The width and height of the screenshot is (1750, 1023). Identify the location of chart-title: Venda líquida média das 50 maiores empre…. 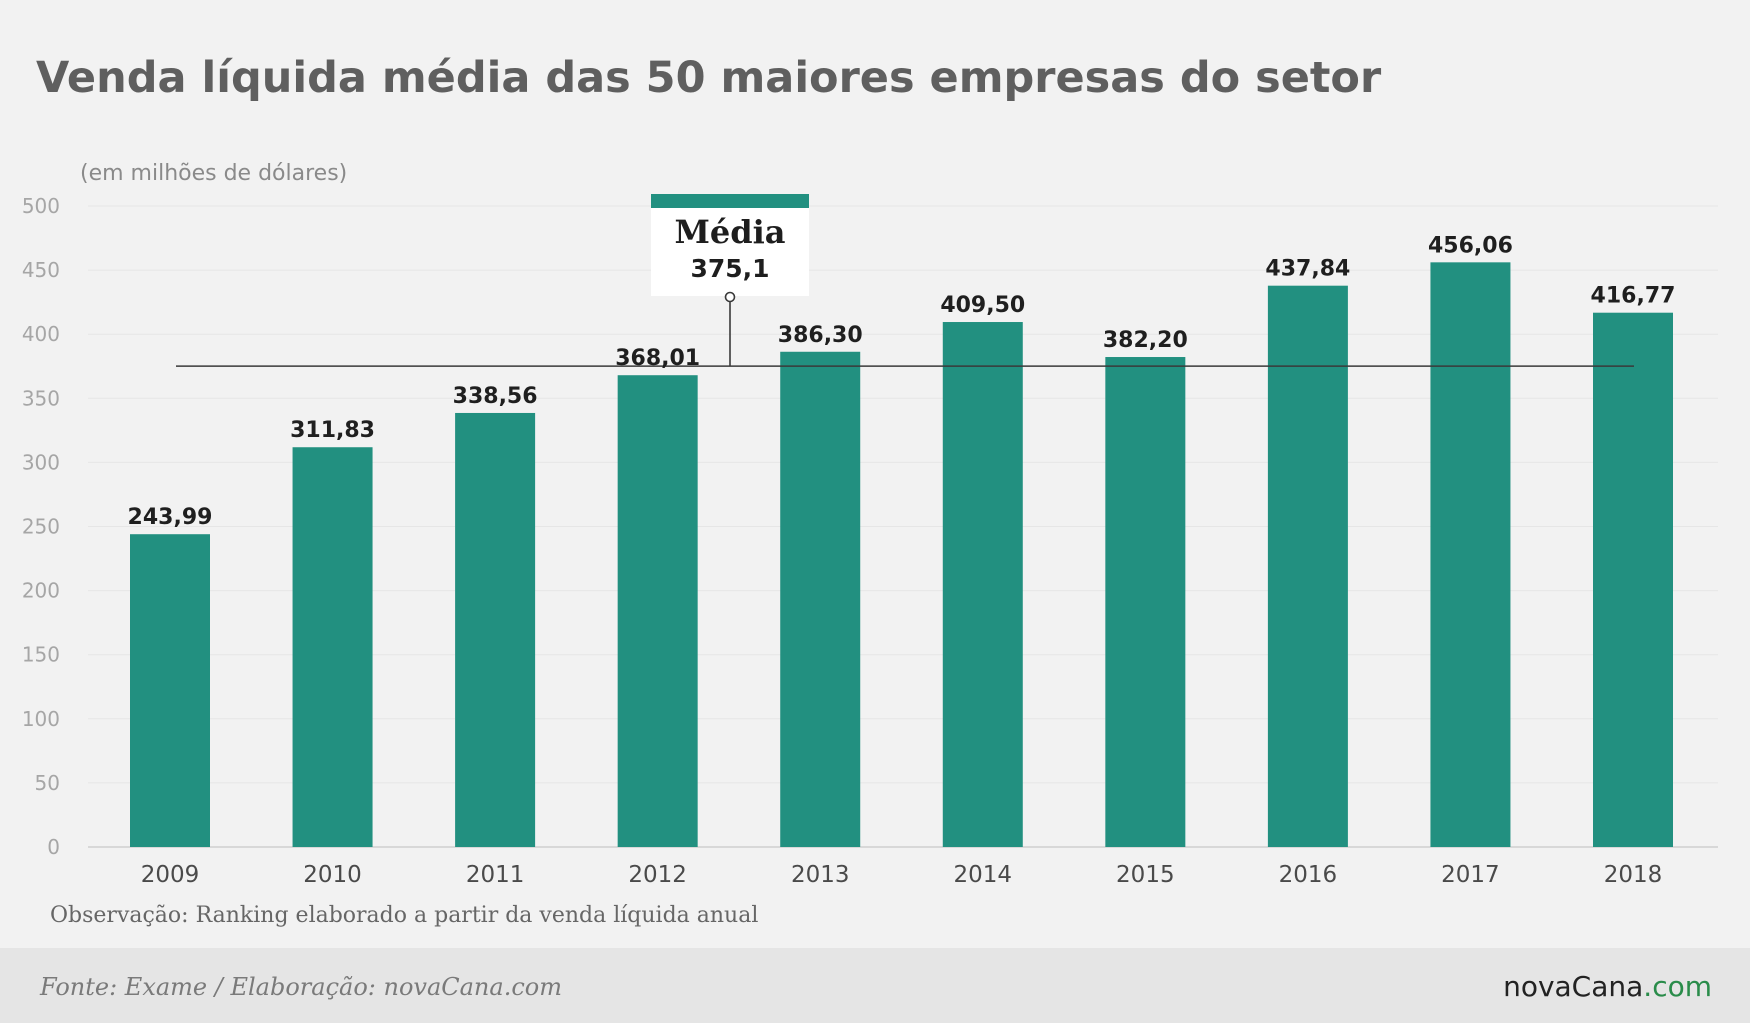
(709, 78).